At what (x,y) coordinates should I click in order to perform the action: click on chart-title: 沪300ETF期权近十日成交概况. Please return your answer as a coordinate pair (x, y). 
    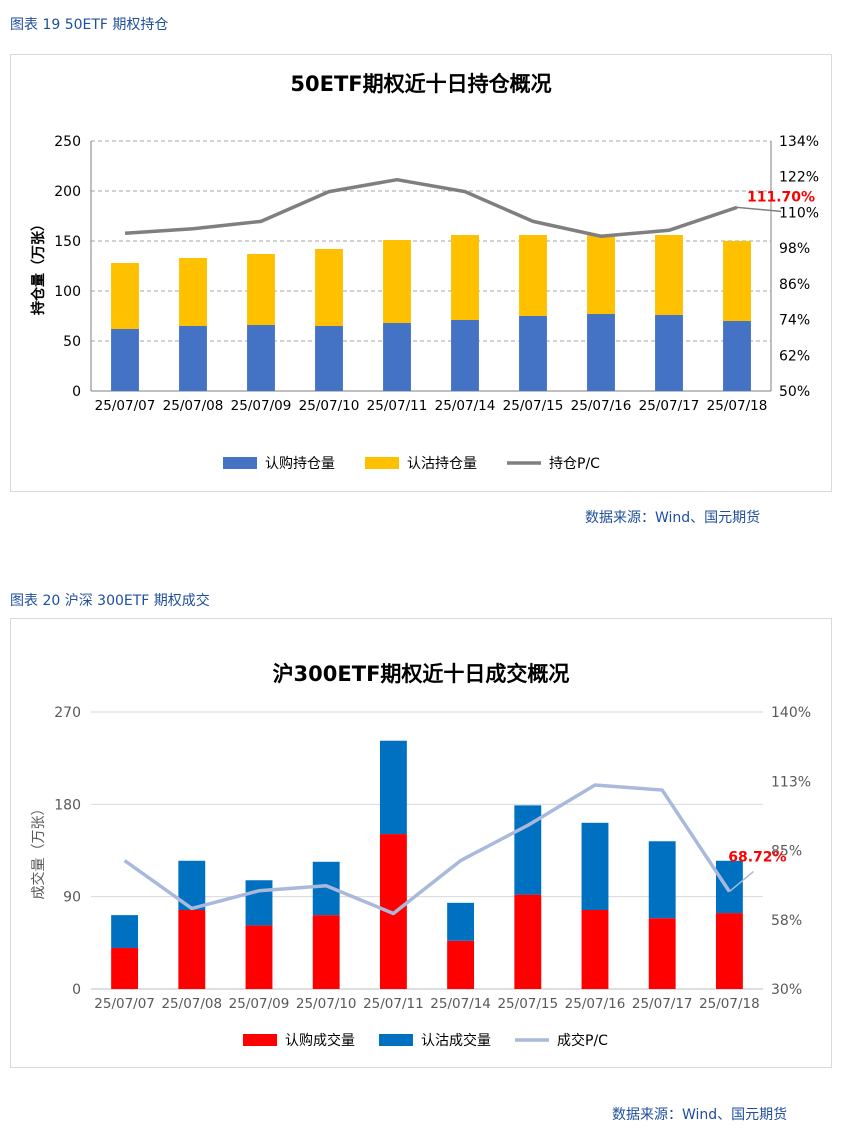
    Looking at the image, I should click on (421, 674).